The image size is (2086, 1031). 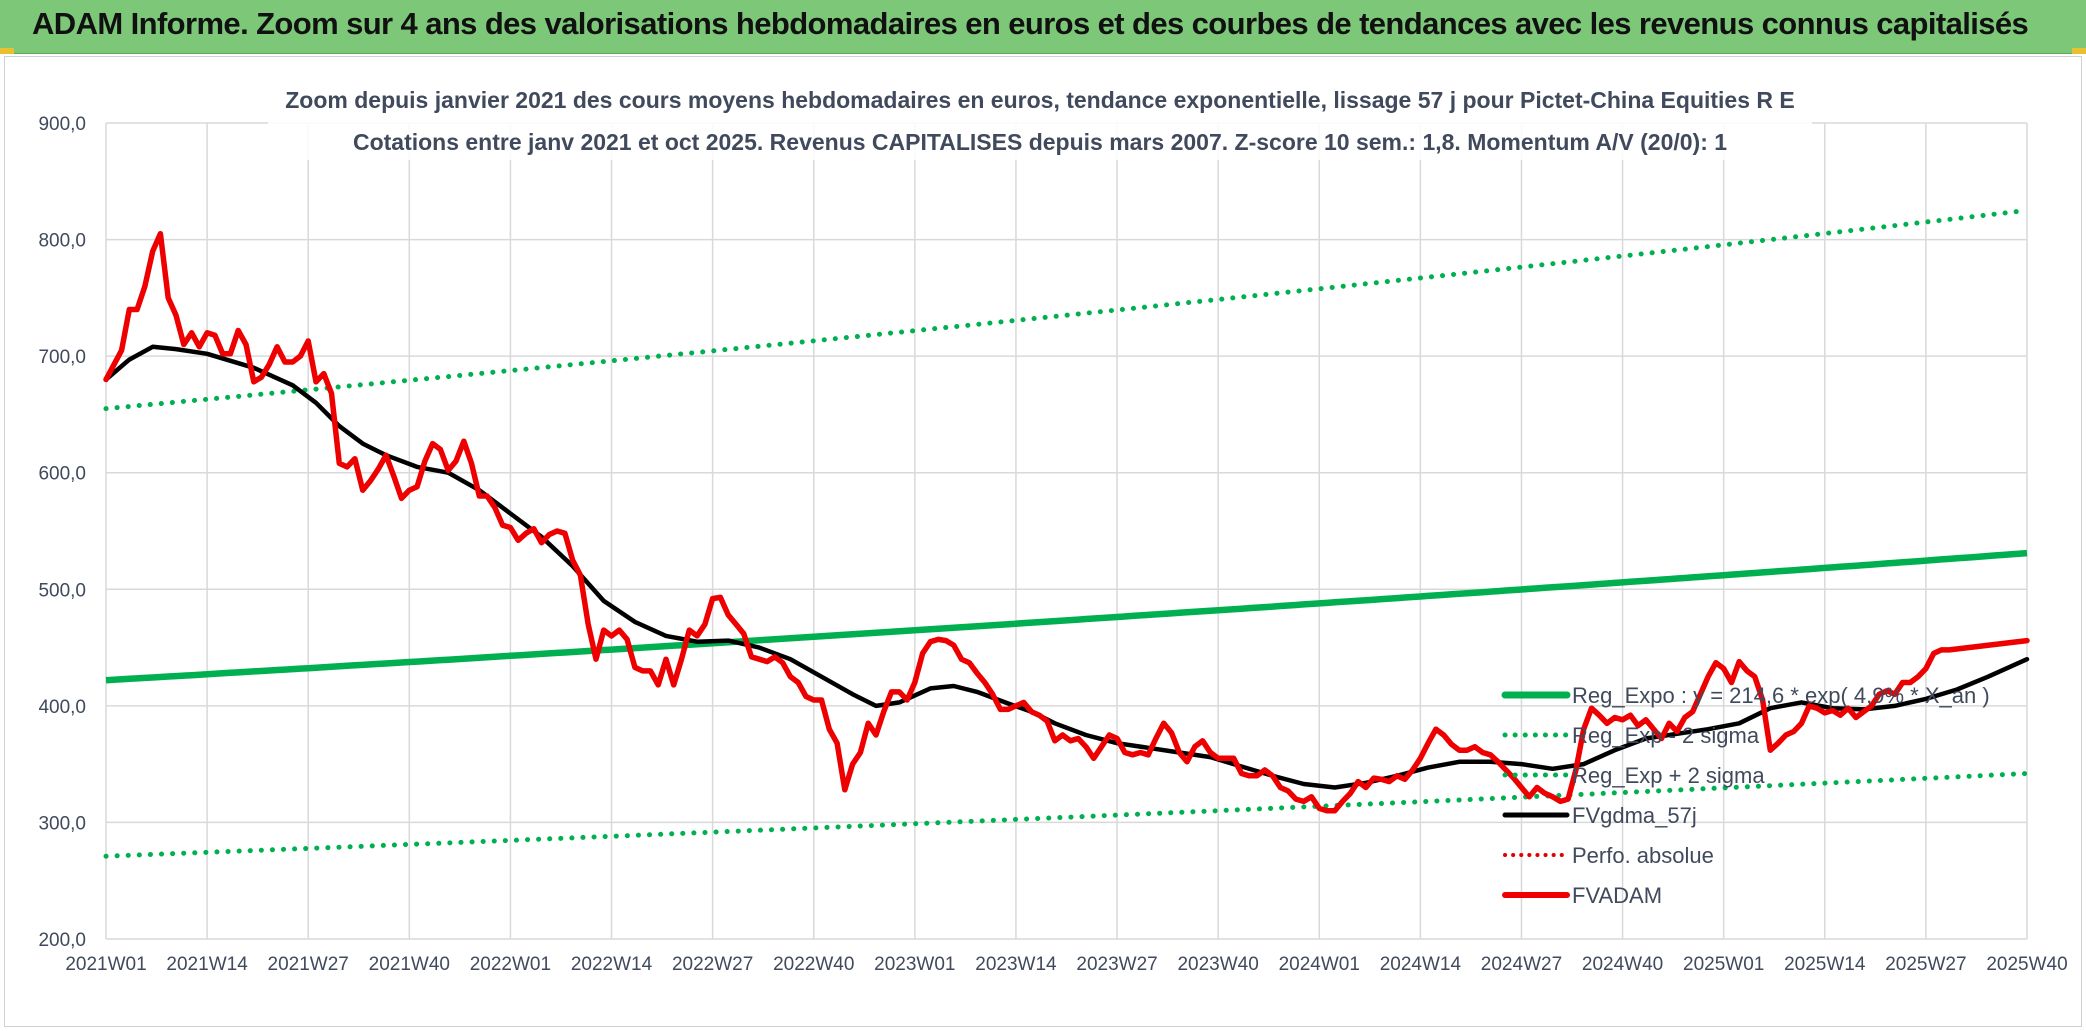 I want to click on series-line-solid-green-thick, so click(x=1066, y=616).